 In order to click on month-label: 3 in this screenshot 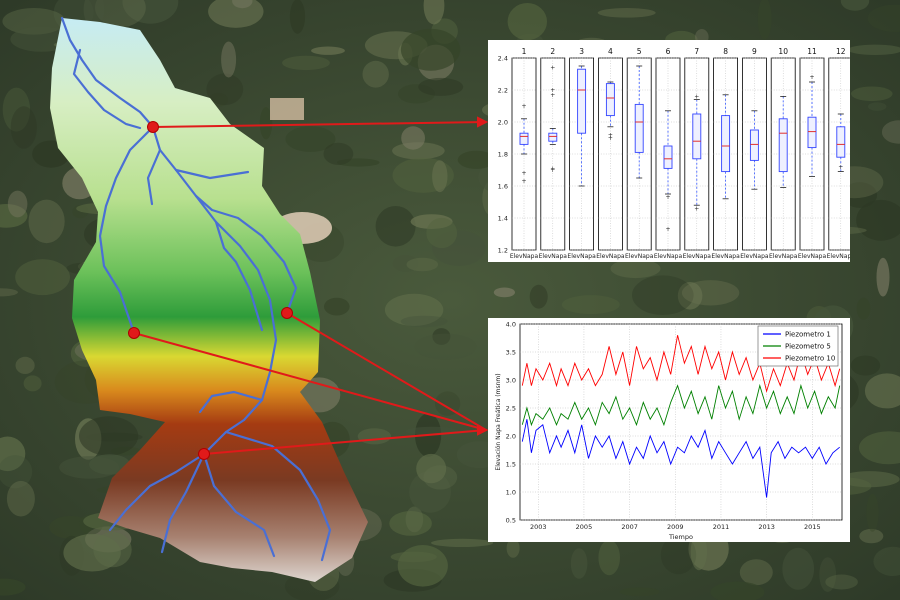, I will do `click(581, 51)`.